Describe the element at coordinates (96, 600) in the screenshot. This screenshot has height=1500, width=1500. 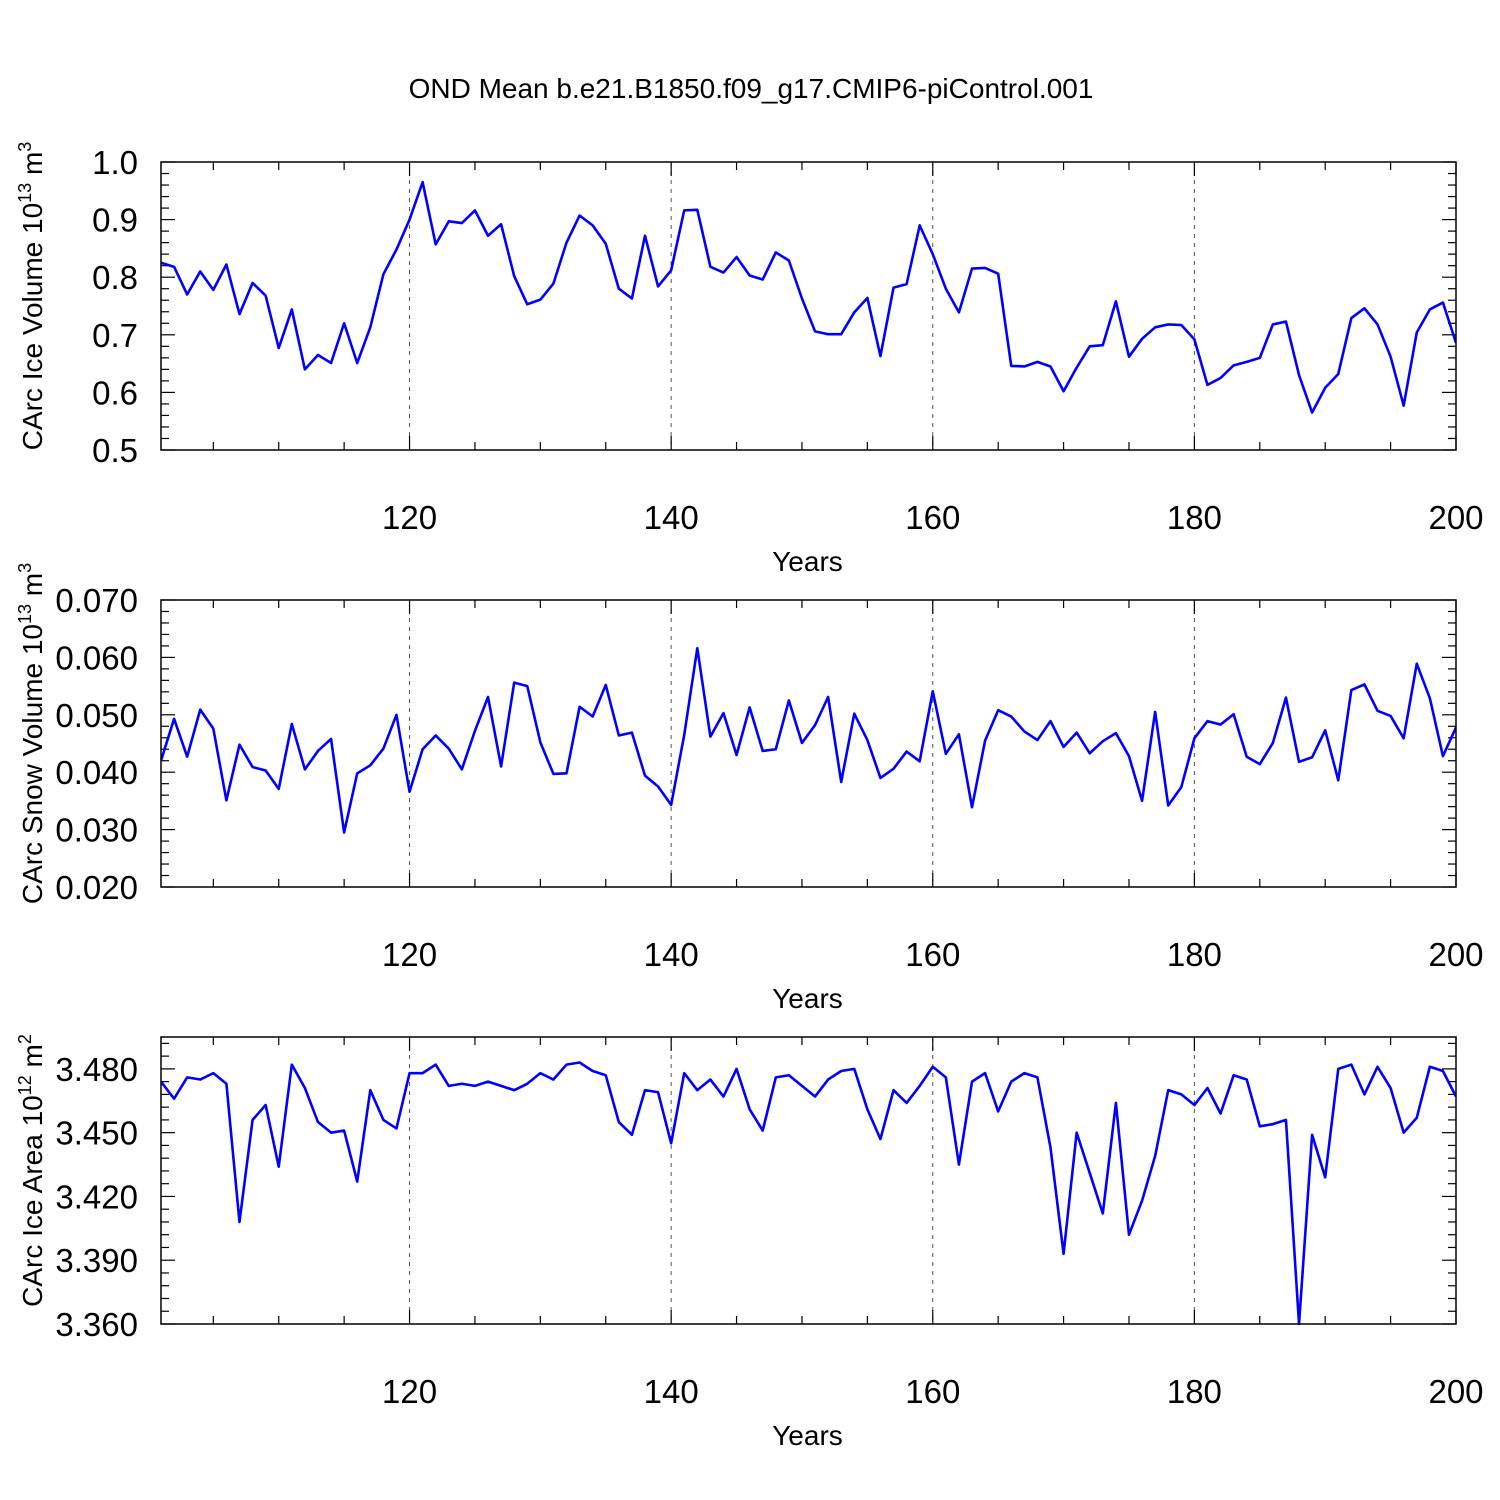
I see `y-tick-label: 0.070` at that location.